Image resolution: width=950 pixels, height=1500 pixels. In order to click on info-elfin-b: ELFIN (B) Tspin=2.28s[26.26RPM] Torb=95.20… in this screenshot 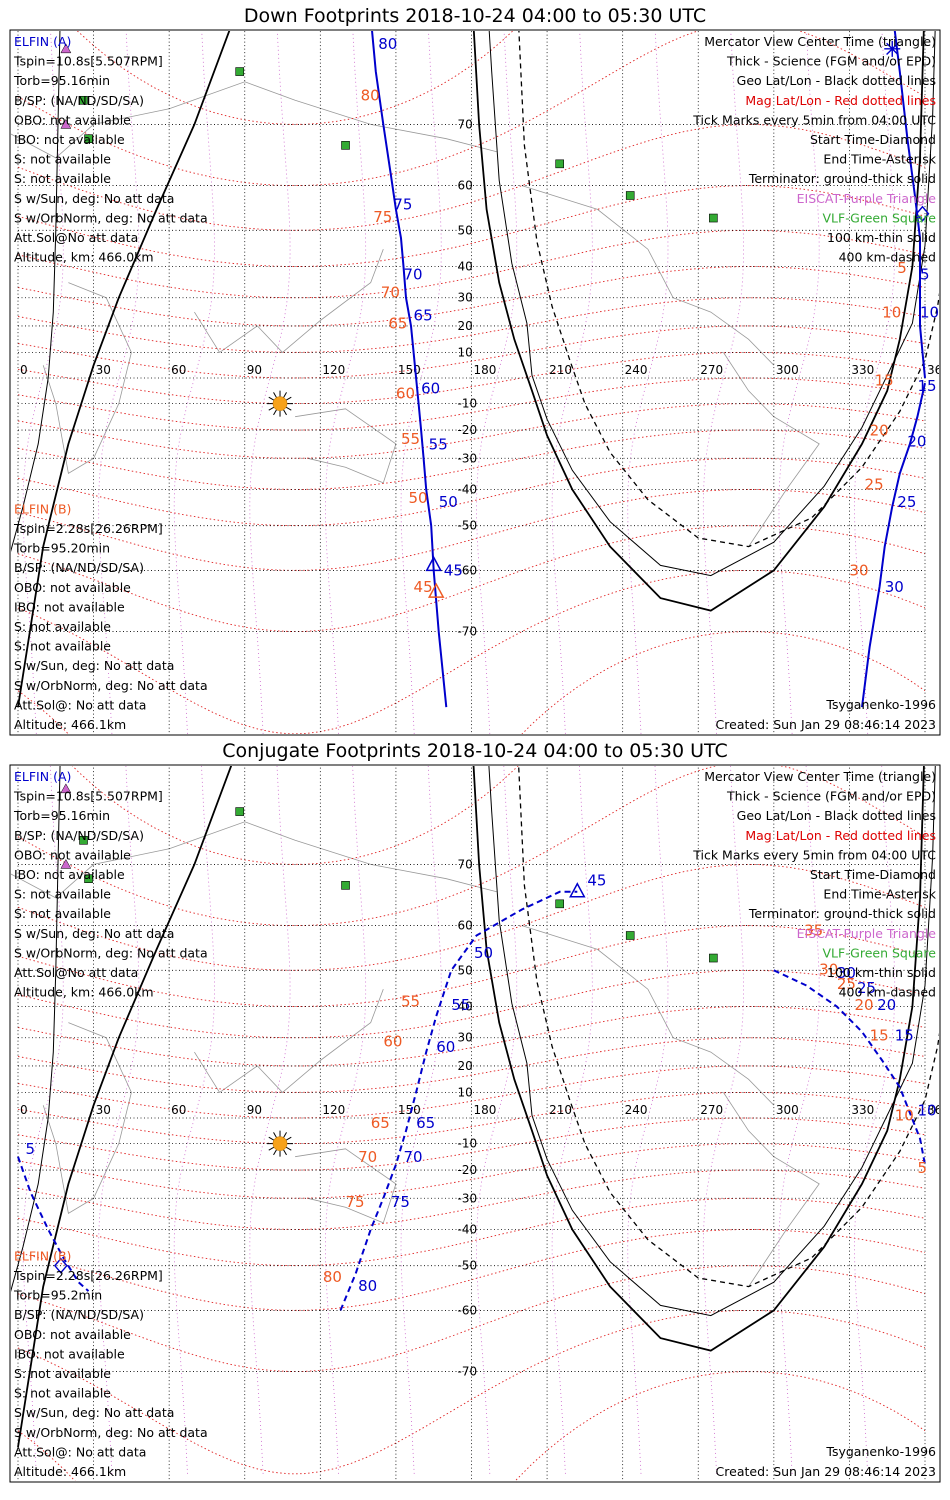, I will do `click(110, 616)`.